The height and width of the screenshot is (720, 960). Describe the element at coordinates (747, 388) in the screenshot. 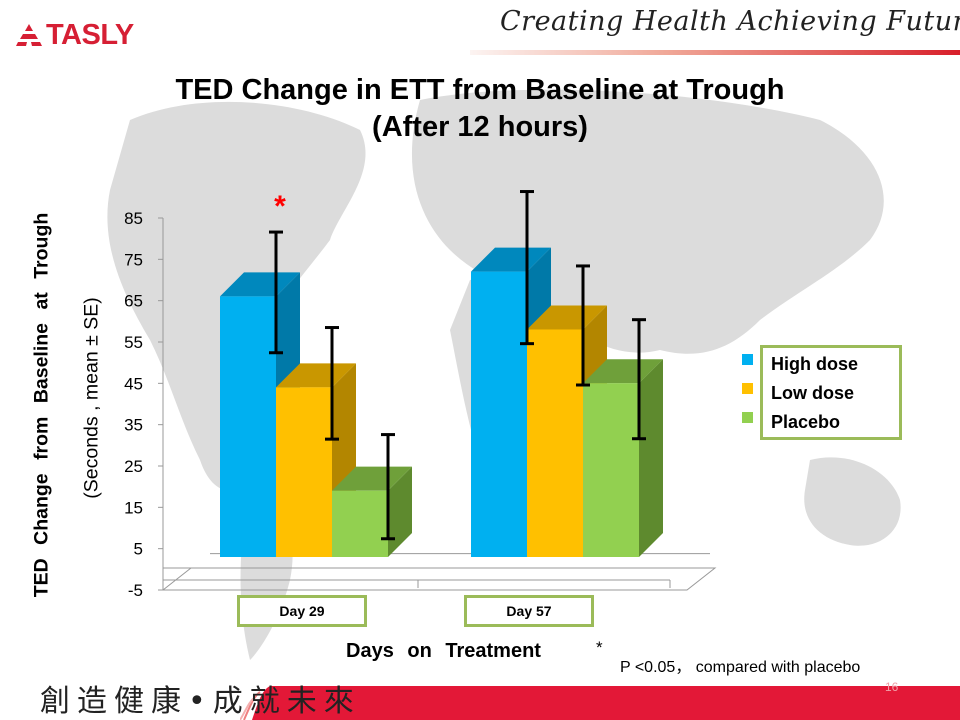

I see `legend-swatch-low-dose` at that location.